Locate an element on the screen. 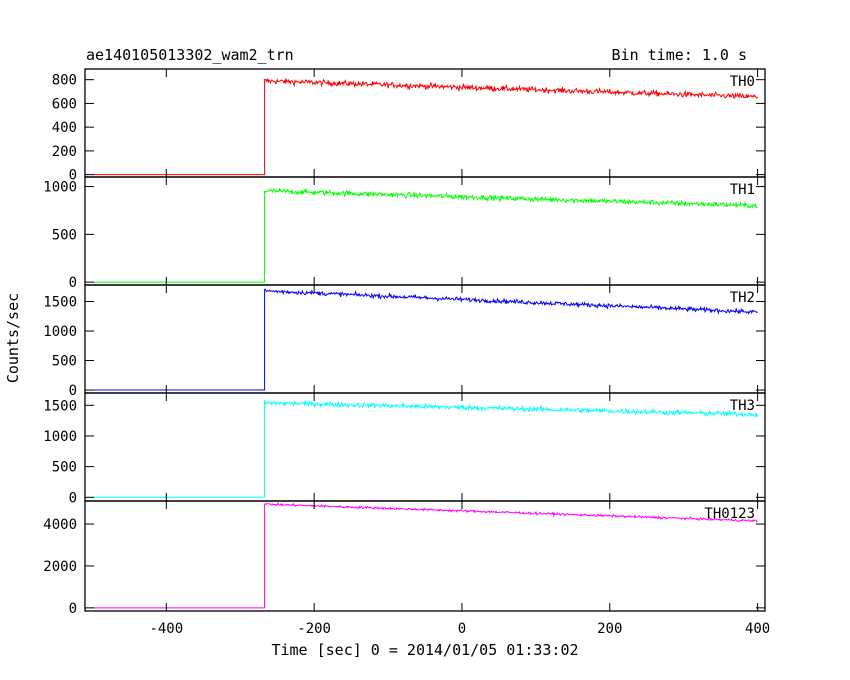 The height and width of the screenshot is (680, 850). panel-label-th0123: TH0123 is located at coordinates (729, 514).